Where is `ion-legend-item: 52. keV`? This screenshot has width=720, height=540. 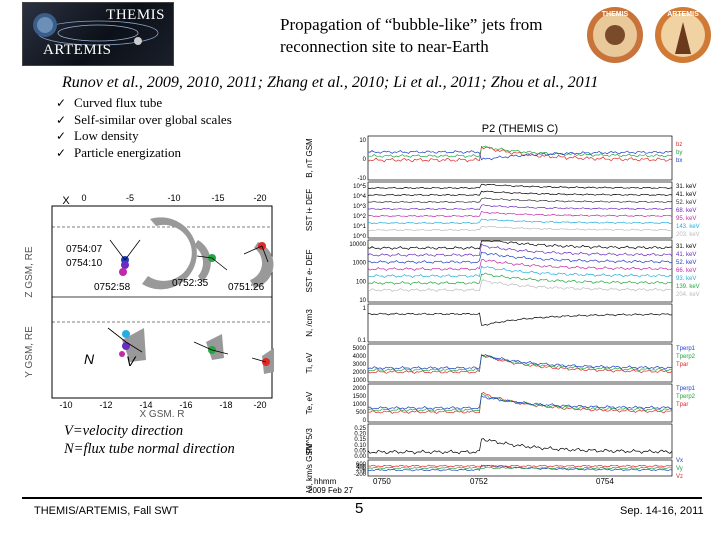 ion-legend-item: 52. keV is located at coordinates (686, 203).